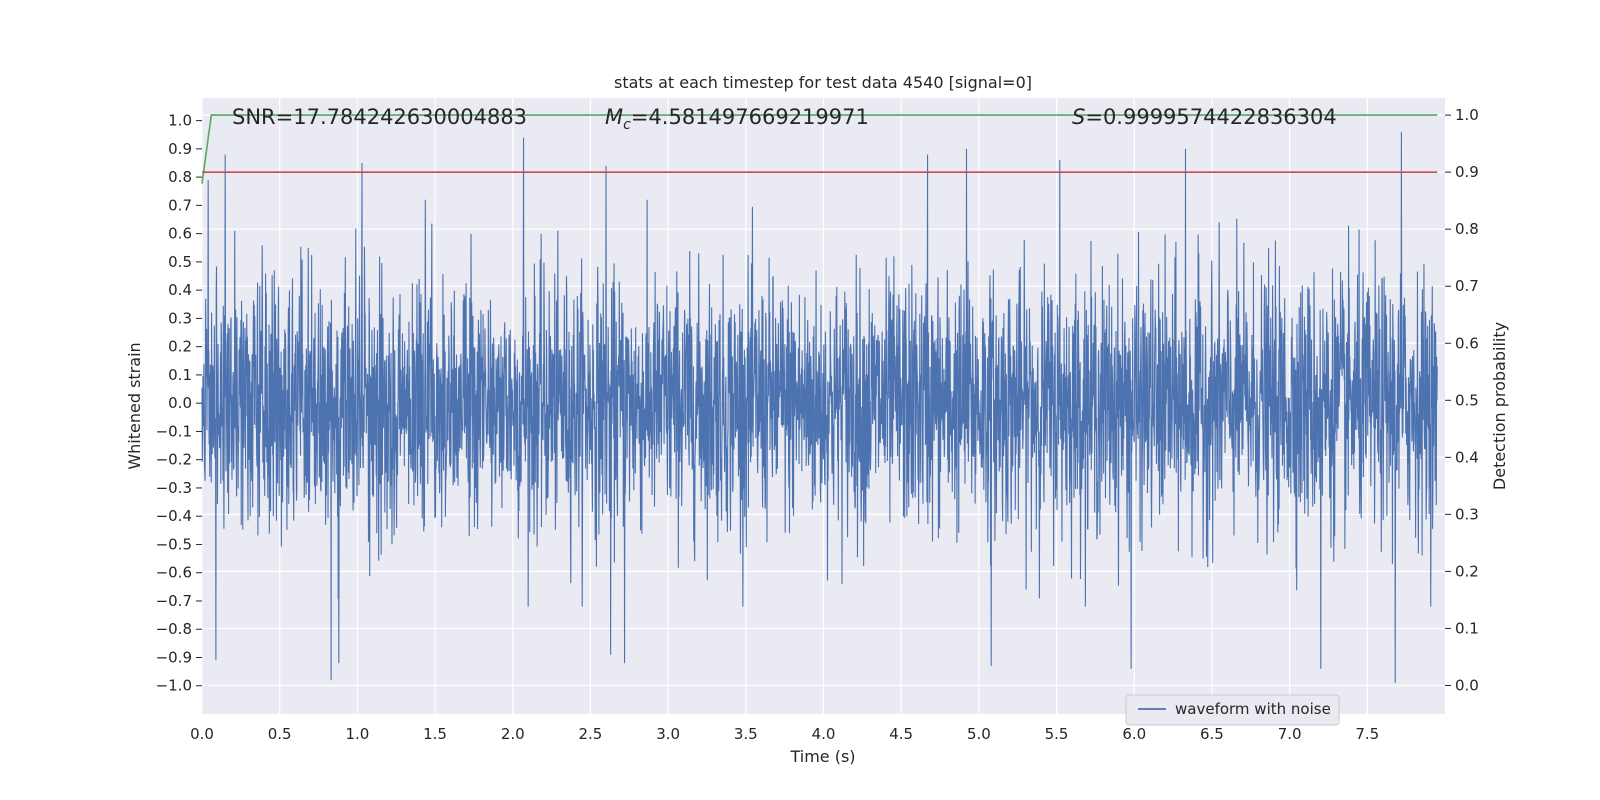 This screenshot has height=800, width=1600. What do you see at coordinates (180, 262) in the screenshot?
I see `y-left-tick-label: 0.5` at bounding box center [180, 262].